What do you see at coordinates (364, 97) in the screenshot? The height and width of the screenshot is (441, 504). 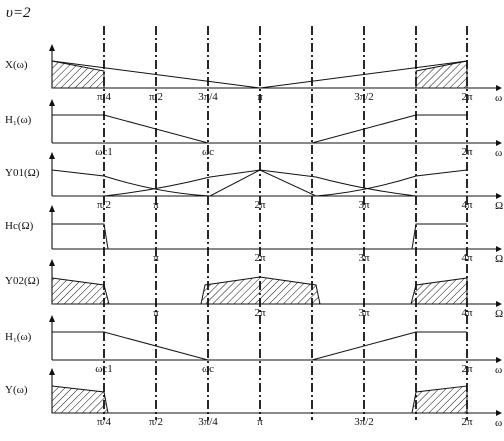 I see `panel-x-tick-label-5: 3π/2` at bounding box center [364, 97].